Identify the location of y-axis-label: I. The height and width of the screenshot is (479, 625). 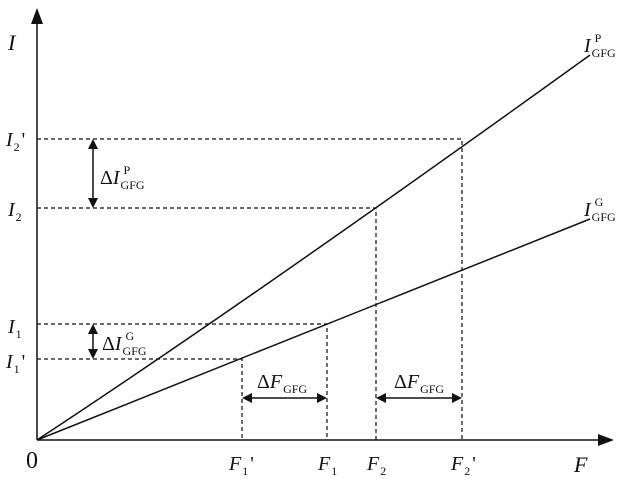
(12, 42).